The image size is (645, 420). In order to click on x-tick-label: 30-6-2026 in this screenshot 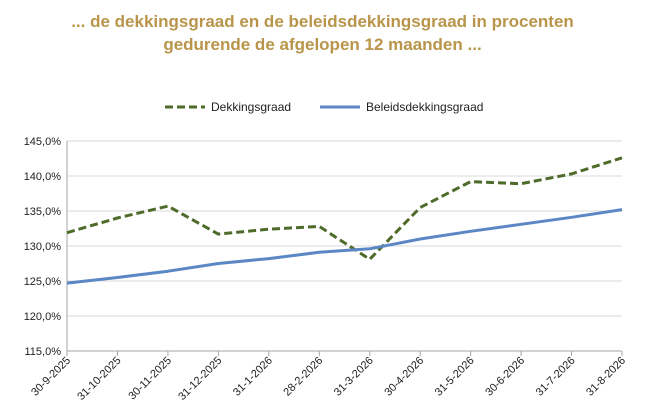, I will do `click(505, 377)`.